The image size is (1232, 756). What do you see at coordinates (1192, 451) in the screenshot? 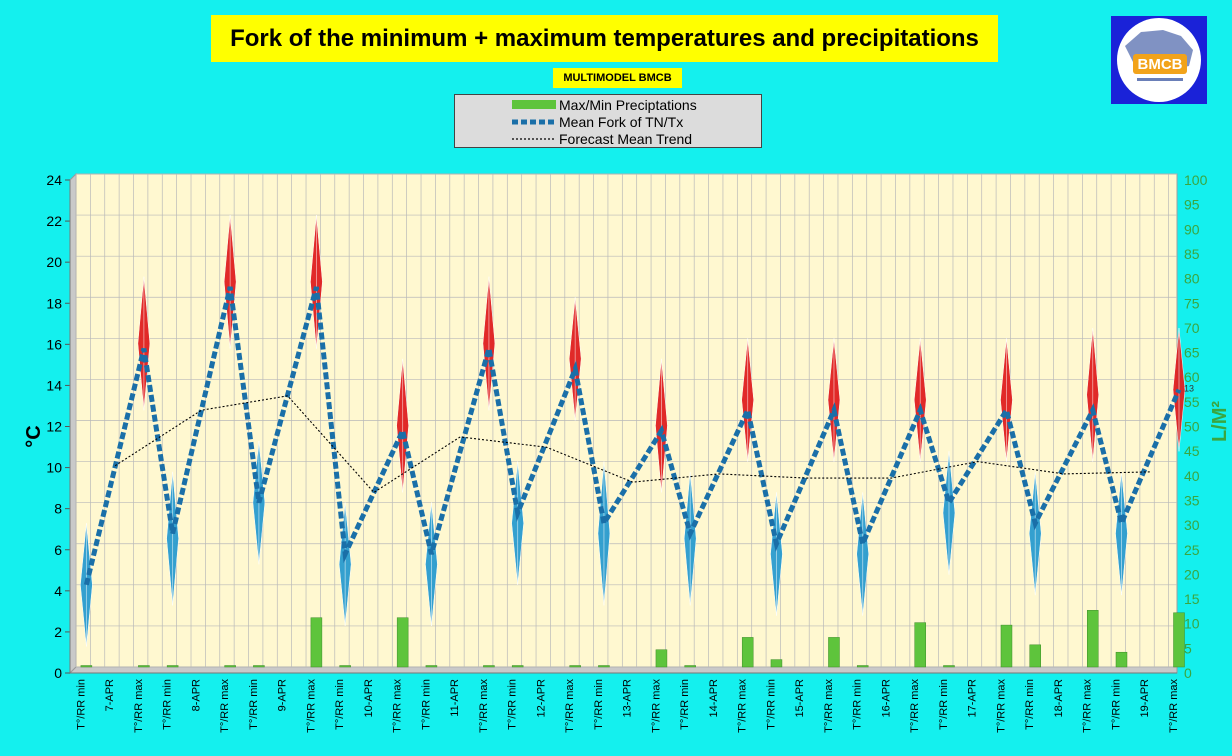
I see `y-tick-label-right: 45` at bounding box center [1192, 451].